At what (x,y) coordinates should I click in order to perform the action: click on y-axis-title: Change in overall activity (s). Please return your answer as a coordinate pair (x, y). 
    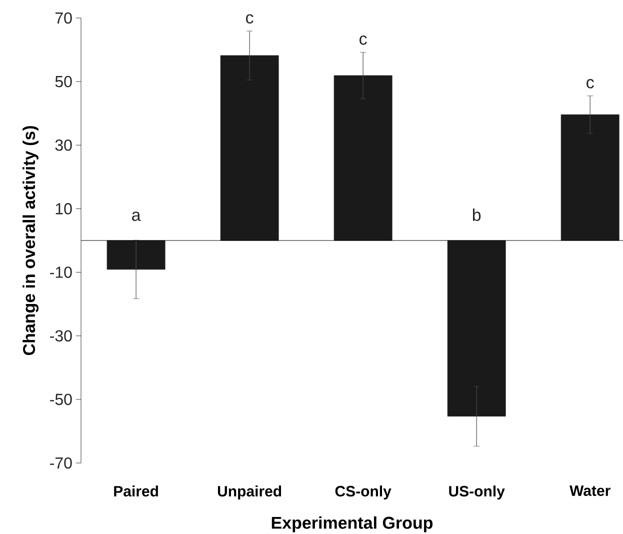
    Looking at the image, I should click on (30, 241).